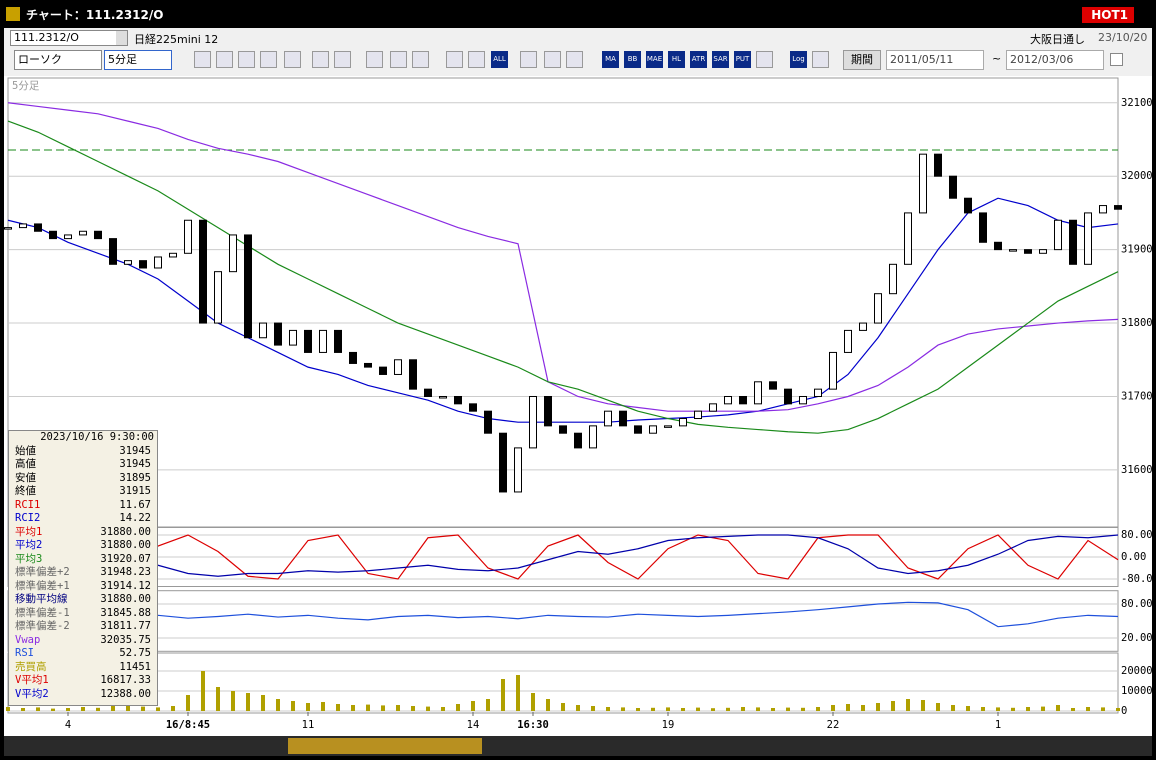 This screenshot has width=1156, height=760. Describe the element at coordinates (29, 531) in the screenshot. I see `panel-label: 平均1` at that location.